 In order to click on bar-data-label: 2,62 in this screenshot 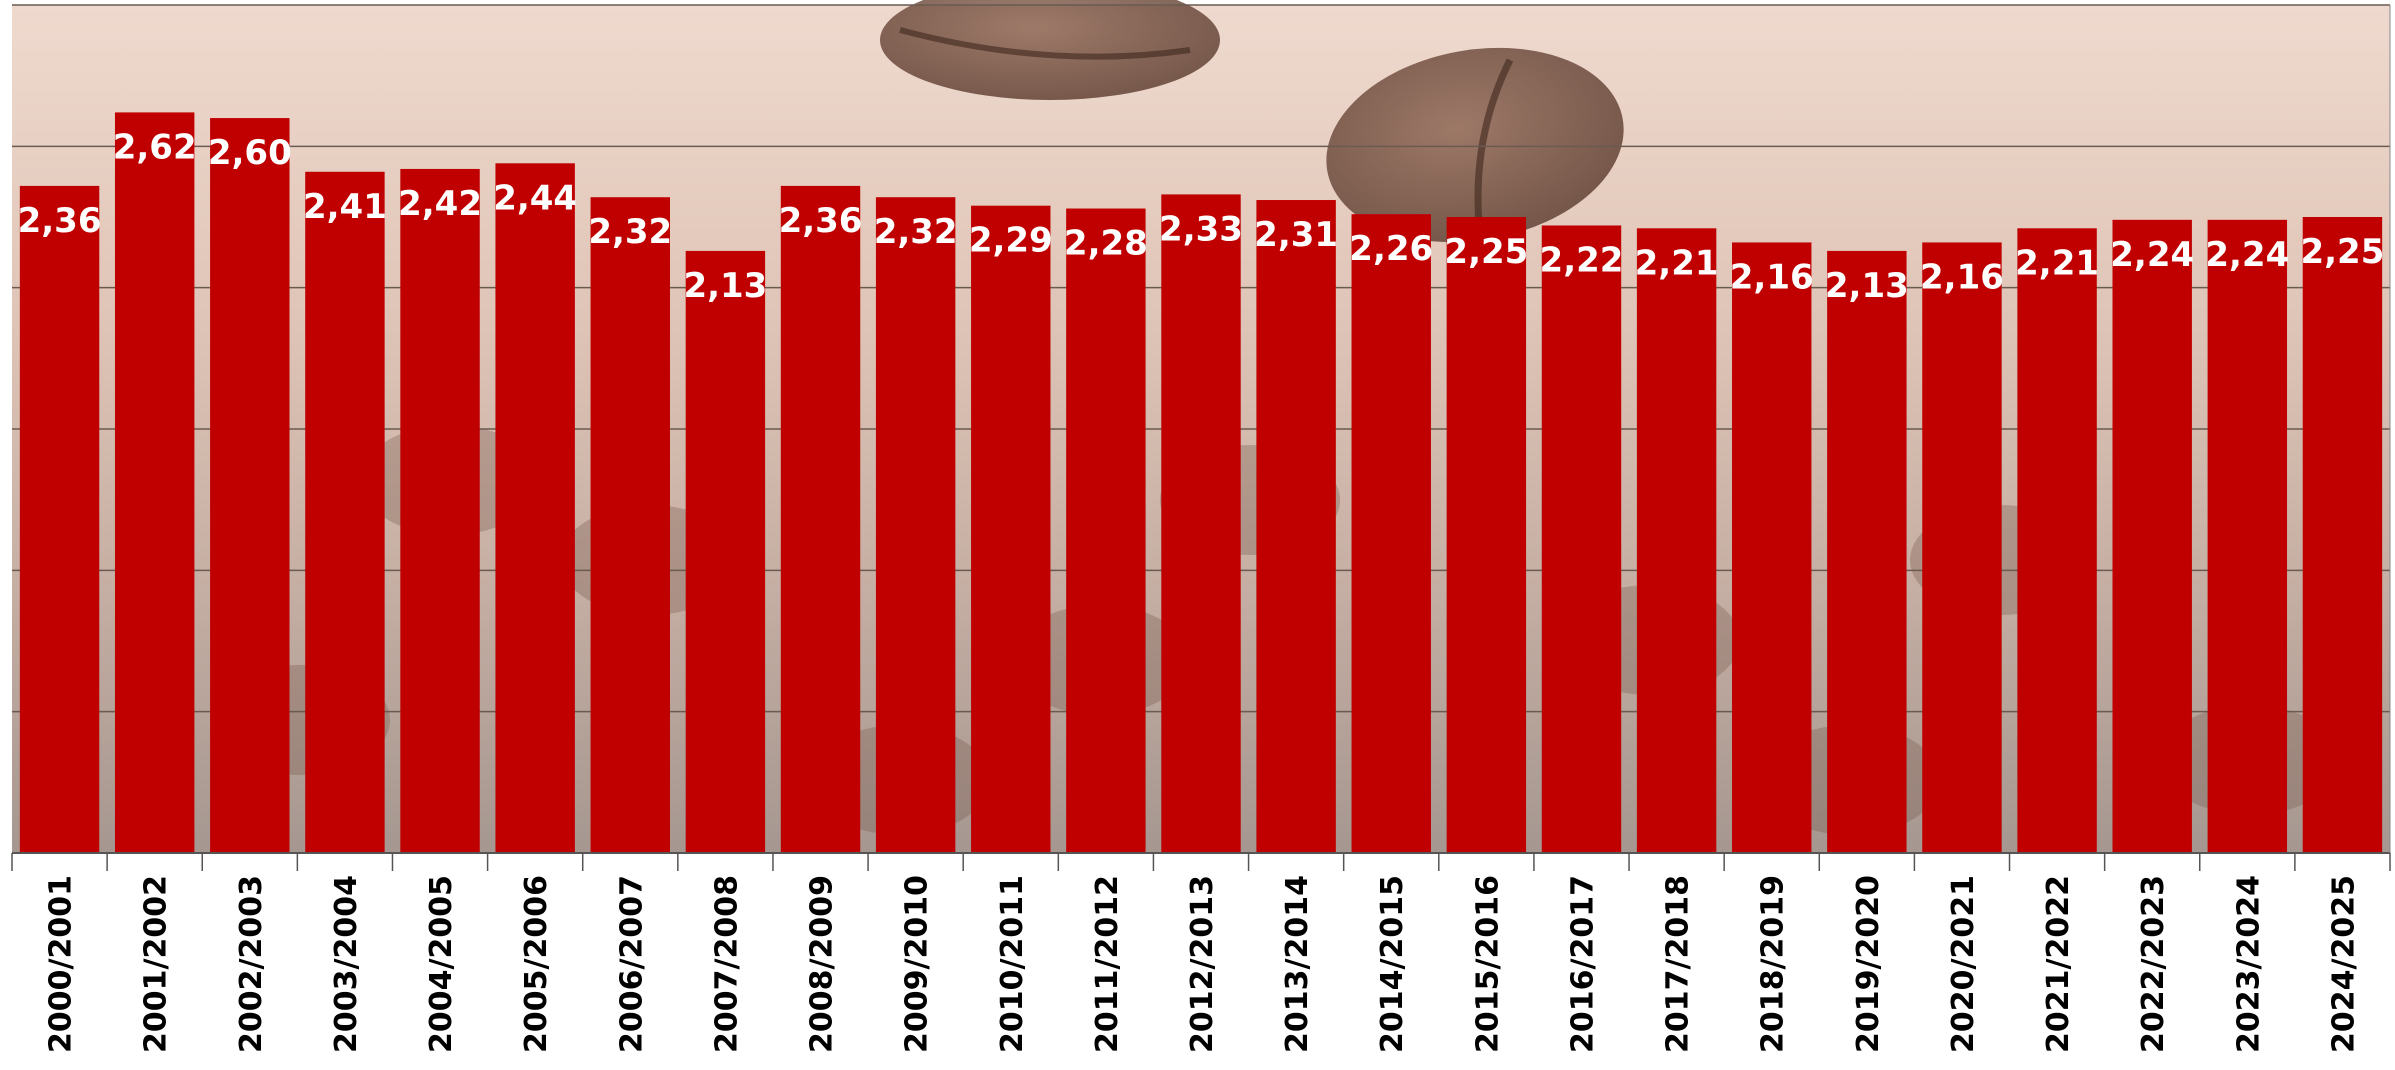, I will do `click(155, 147)`.